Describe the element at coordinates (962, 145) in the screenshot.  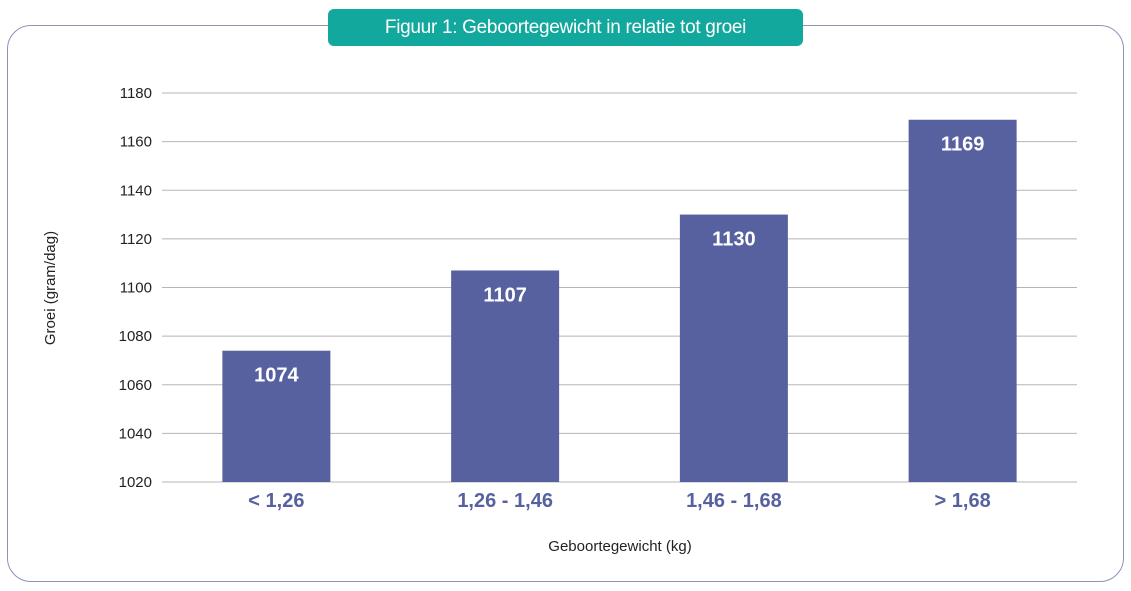
I see `bar-value-label: 1169` at that location.